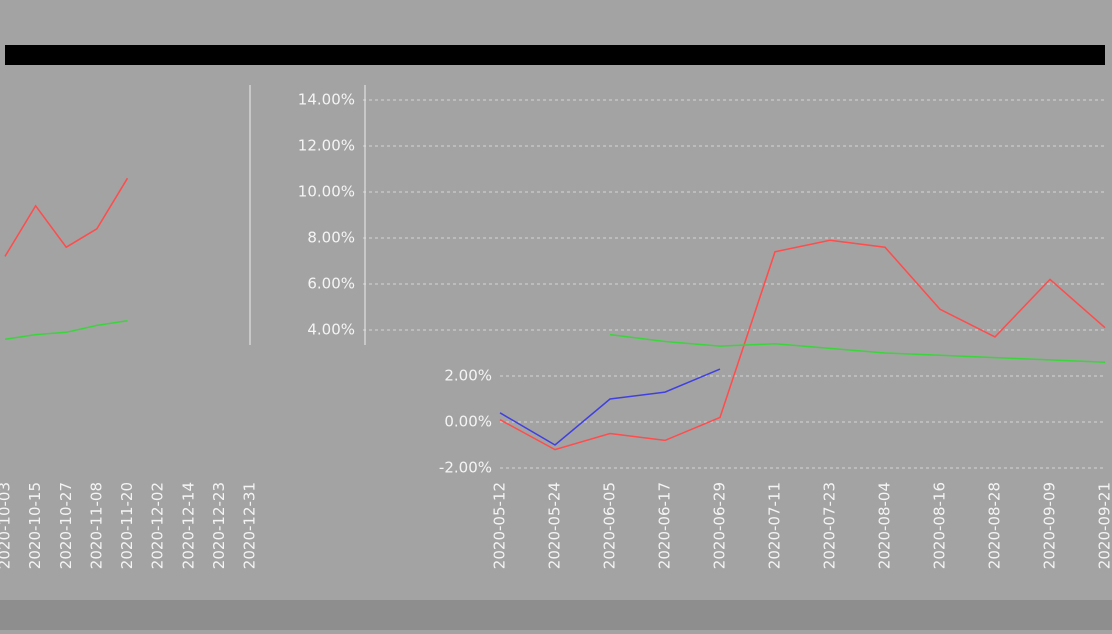 The height and width of the screenshot is (634, 1112). What do you see at coordinates (96, 525) in the screenshot?
I see `x-tick-label: 2020-11-08` at bounding box center [96, 525].